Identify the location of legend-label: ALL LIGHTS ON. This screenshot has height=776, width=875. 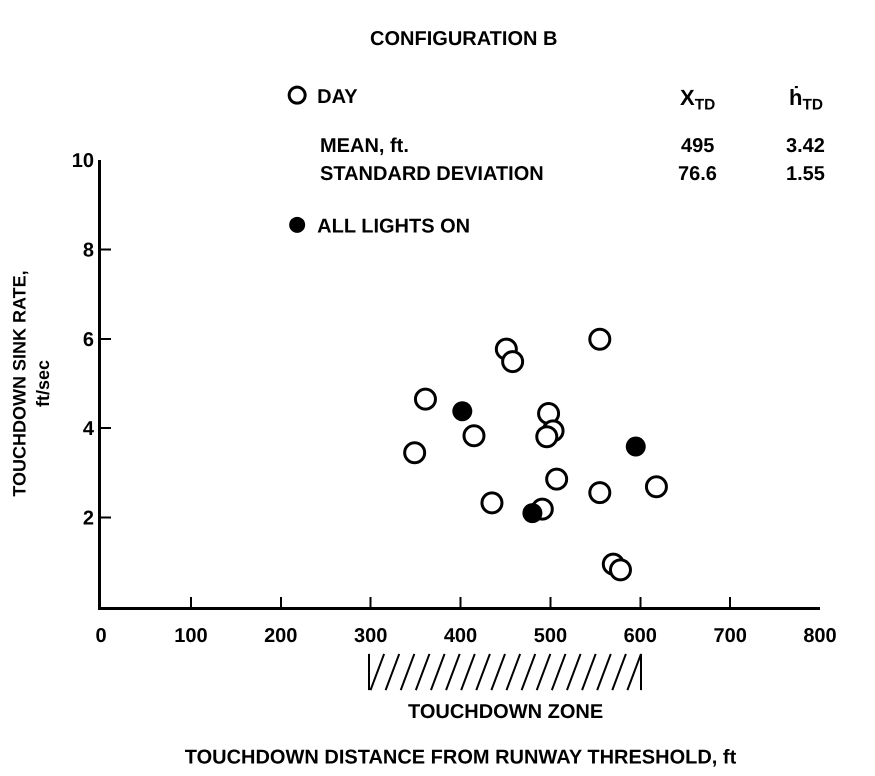
(393, 227).